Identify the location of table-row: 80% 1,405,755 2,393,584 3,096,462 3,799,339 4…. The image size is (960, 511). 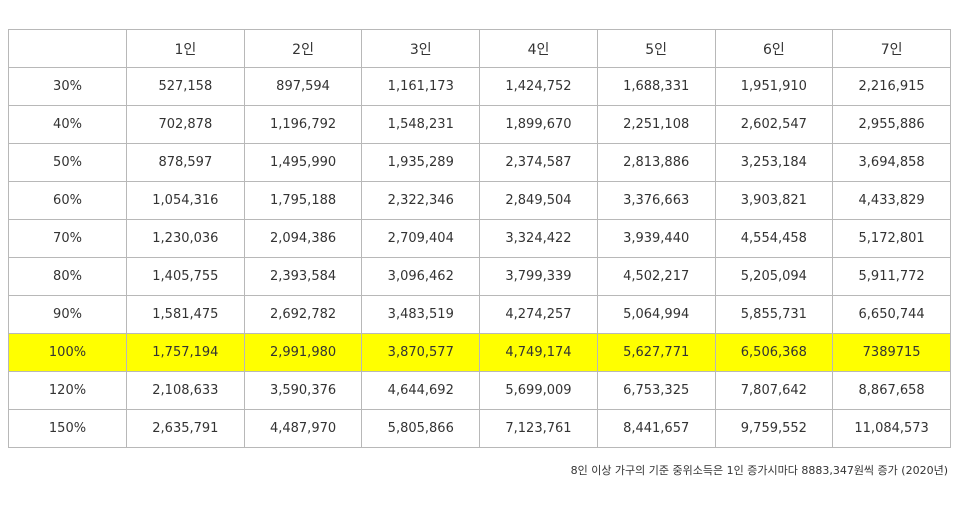
(479, 276).